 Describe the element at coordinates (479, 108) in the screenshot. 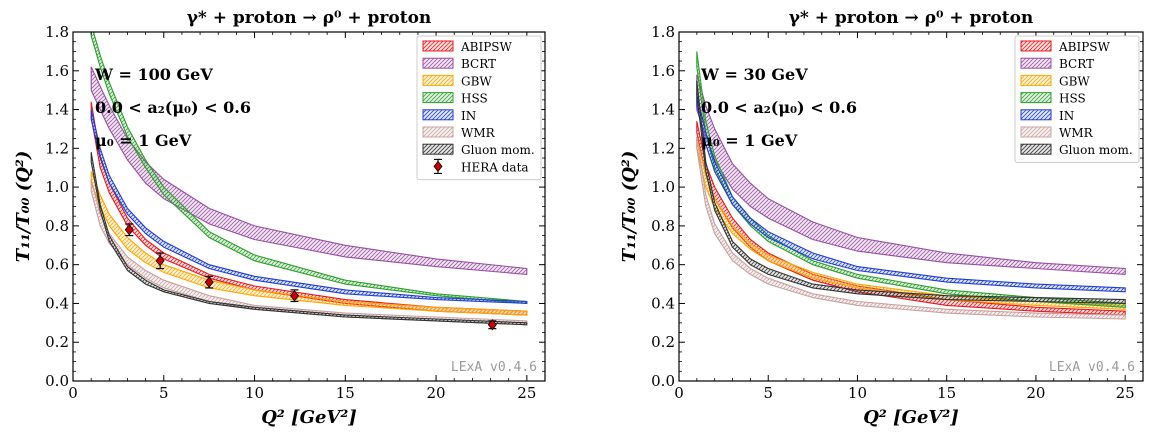

I see `legend: ABIPSW BCRT GBW HSS IN WMR Gluon mom. HERA data` at that location.